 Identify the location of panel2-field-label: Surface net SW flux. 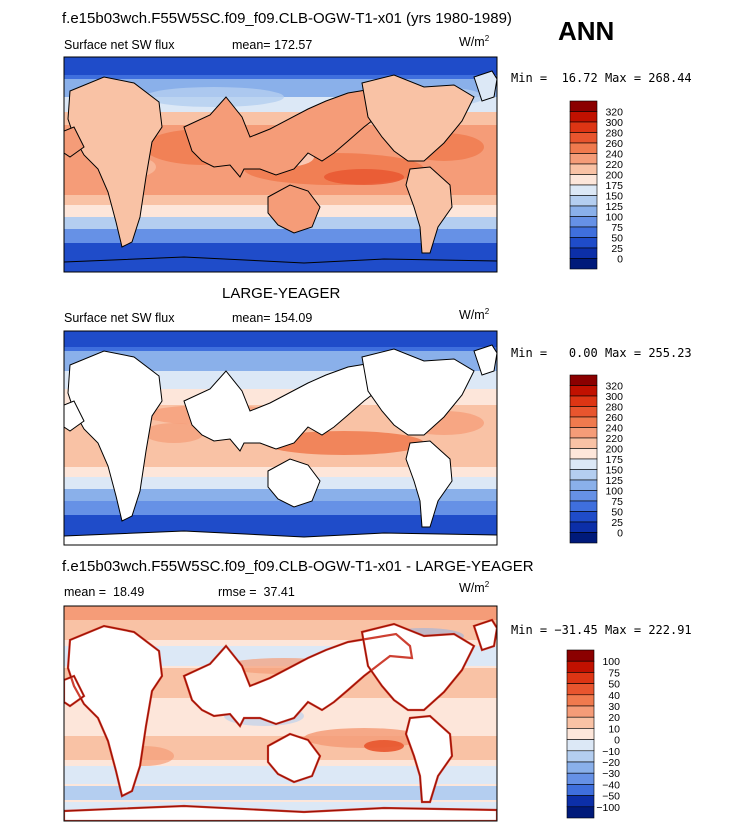
(119, 318).